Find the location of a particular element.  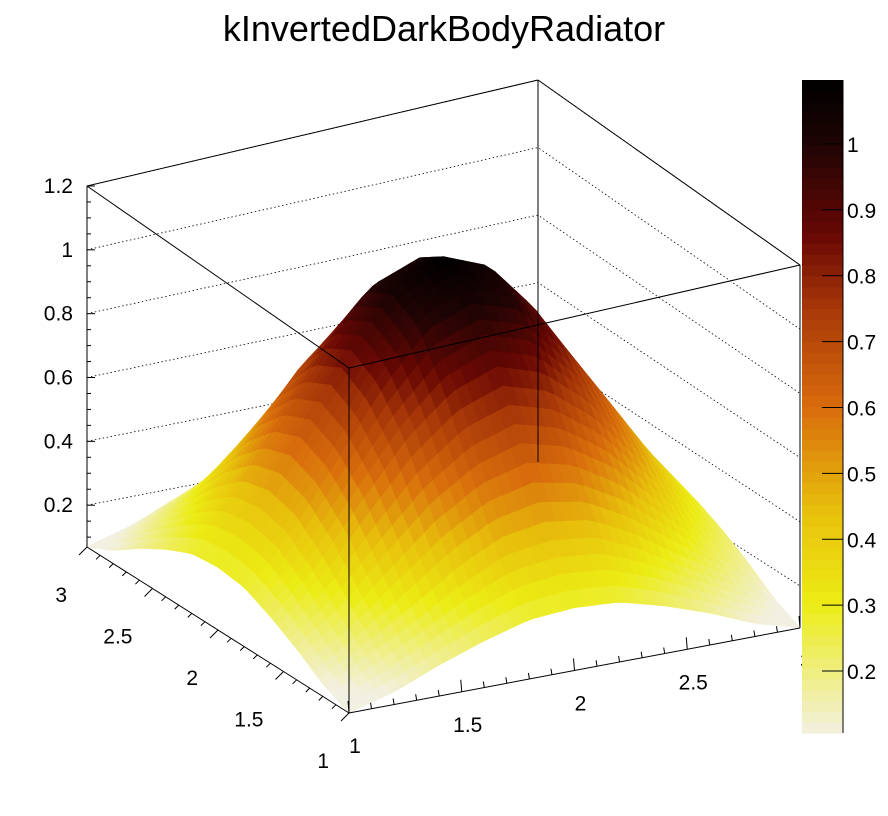

colorbar: 0.2 0.3 0.4 0.5 0.6 0.7 0.8 0.9 1 is located at coordinates (839, 407).